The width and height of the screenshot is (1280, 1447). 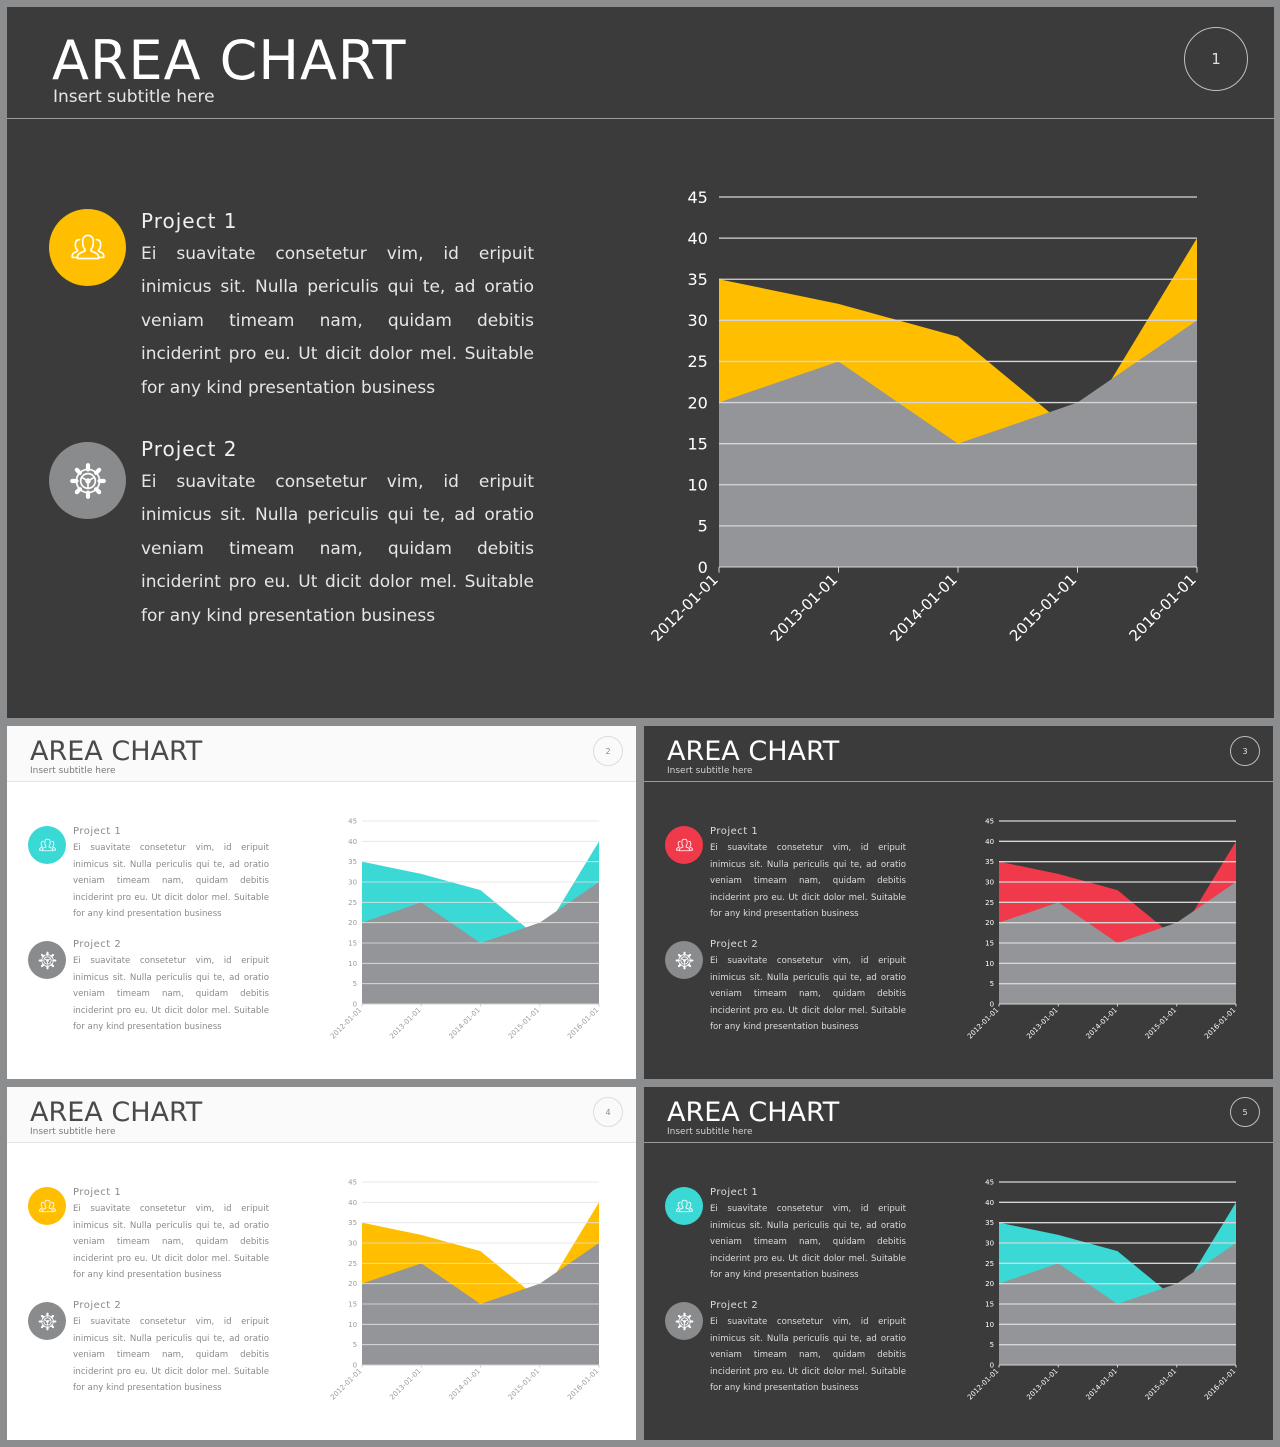 I want to click on slide-number-badge: 3, so click(x=1245, y=751).